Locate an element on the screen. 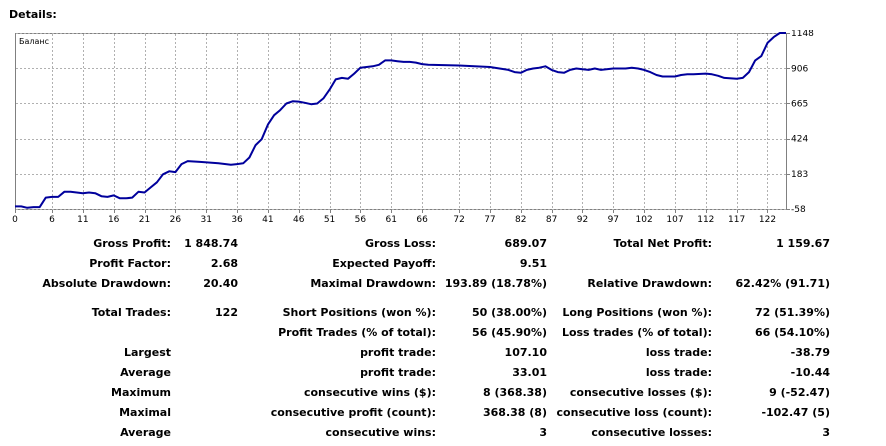 This screenshot has height=446, width=886. x-tick-label: 0 is located at coordinates (15, 220).